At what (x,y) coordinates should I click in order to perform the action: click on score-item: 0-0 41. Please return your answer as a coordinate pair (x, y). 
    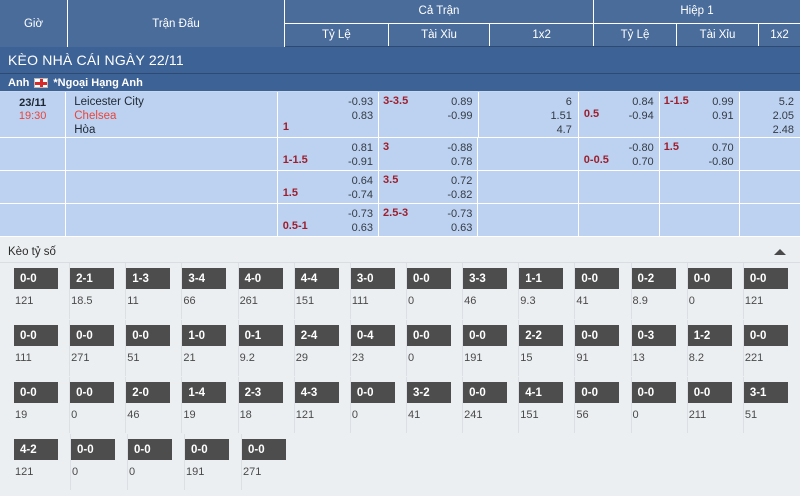
    Looking at the image, I should click on (603, 291).